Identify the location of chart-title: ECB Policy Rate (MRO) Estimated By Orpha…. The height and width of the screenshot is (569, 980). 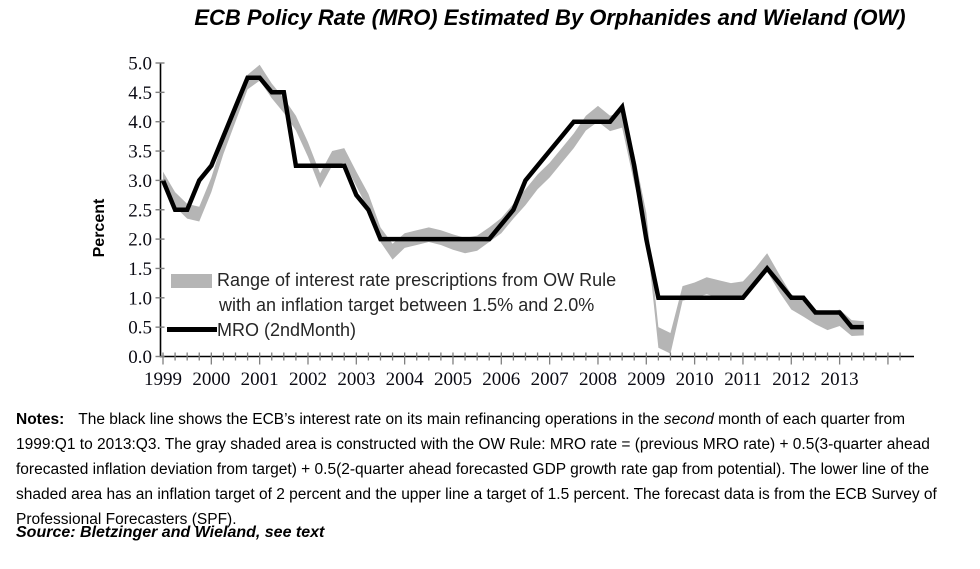
(550, 17).